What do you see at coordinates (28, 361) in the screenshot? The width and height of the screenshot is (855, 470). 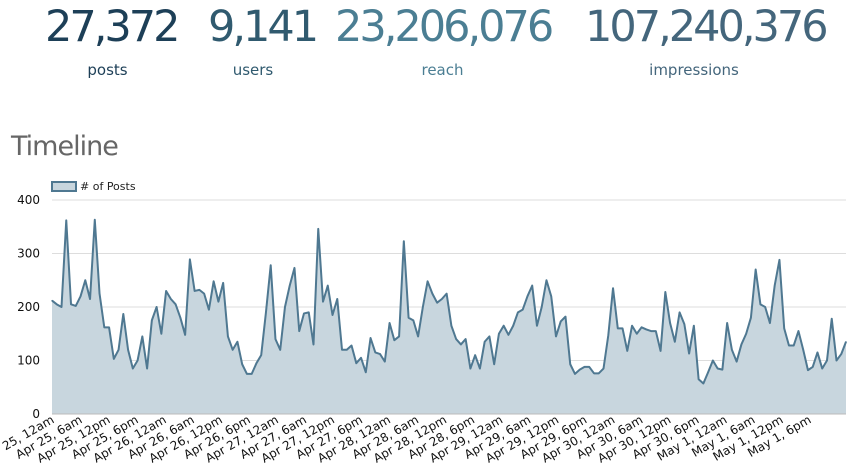 I see `y-tick-label: 100` at bounding box center [28, 361].